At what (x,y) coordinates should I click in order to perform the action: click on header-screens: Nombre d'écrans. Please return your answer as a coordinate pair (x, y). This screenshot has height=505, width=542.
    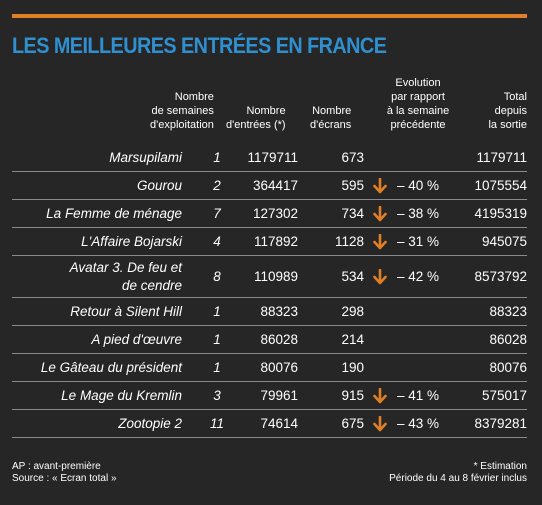
    Looking at the image, I should click on (337, 100).